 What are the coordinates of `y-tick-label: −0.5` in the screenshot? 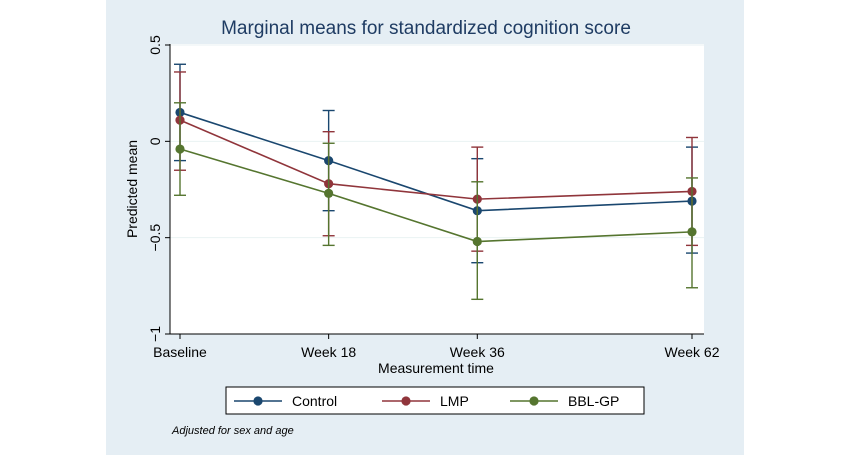 It's located at (155, 238).